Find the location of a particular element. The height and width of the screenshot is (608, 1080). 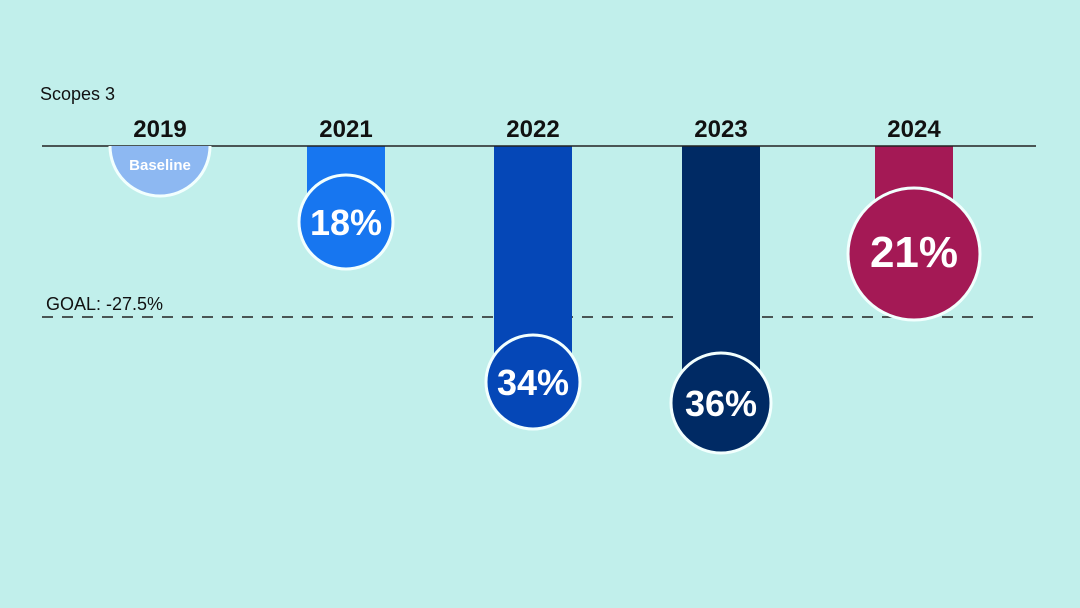

value-badge-2022 is located at coordinates (533, 382).